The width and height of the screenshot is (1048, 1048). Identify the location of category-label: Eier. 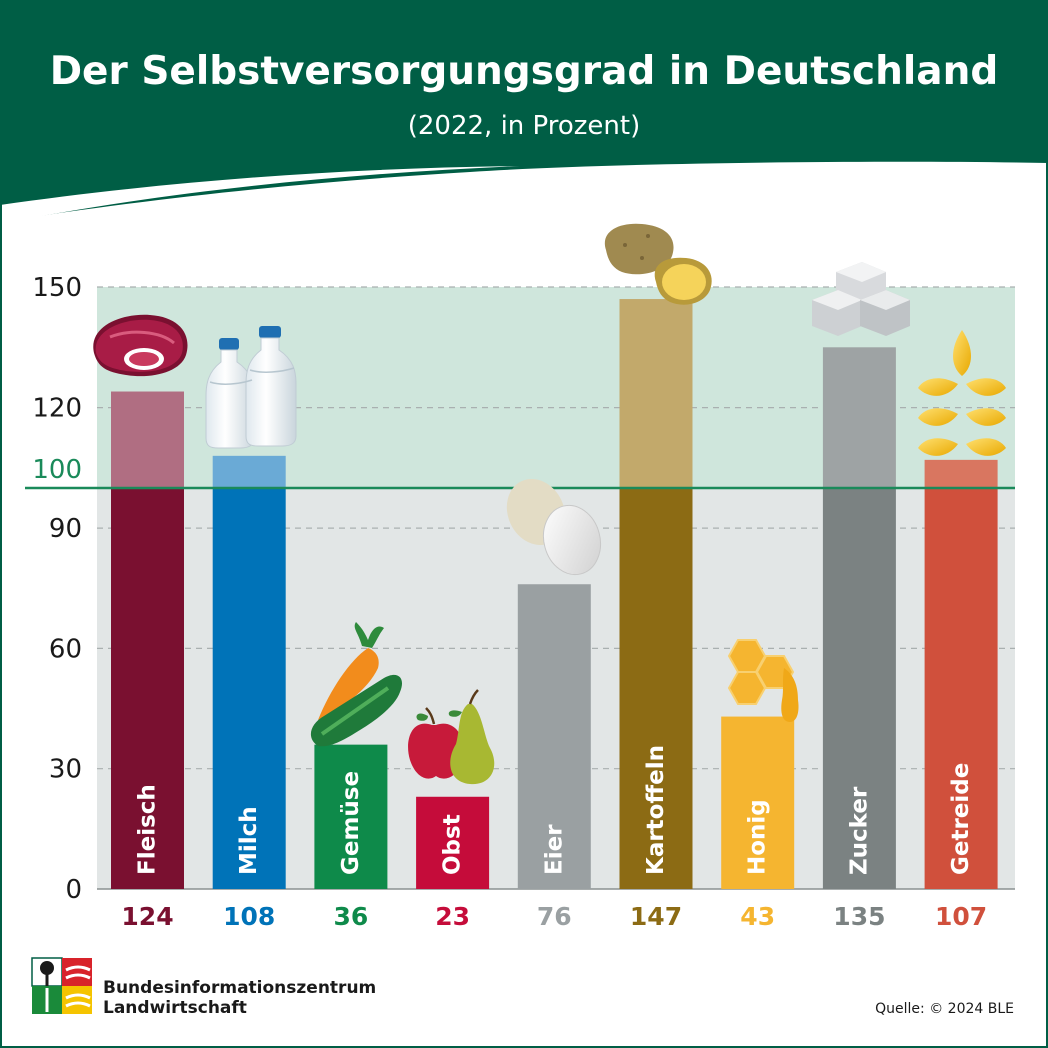
(554, 849).